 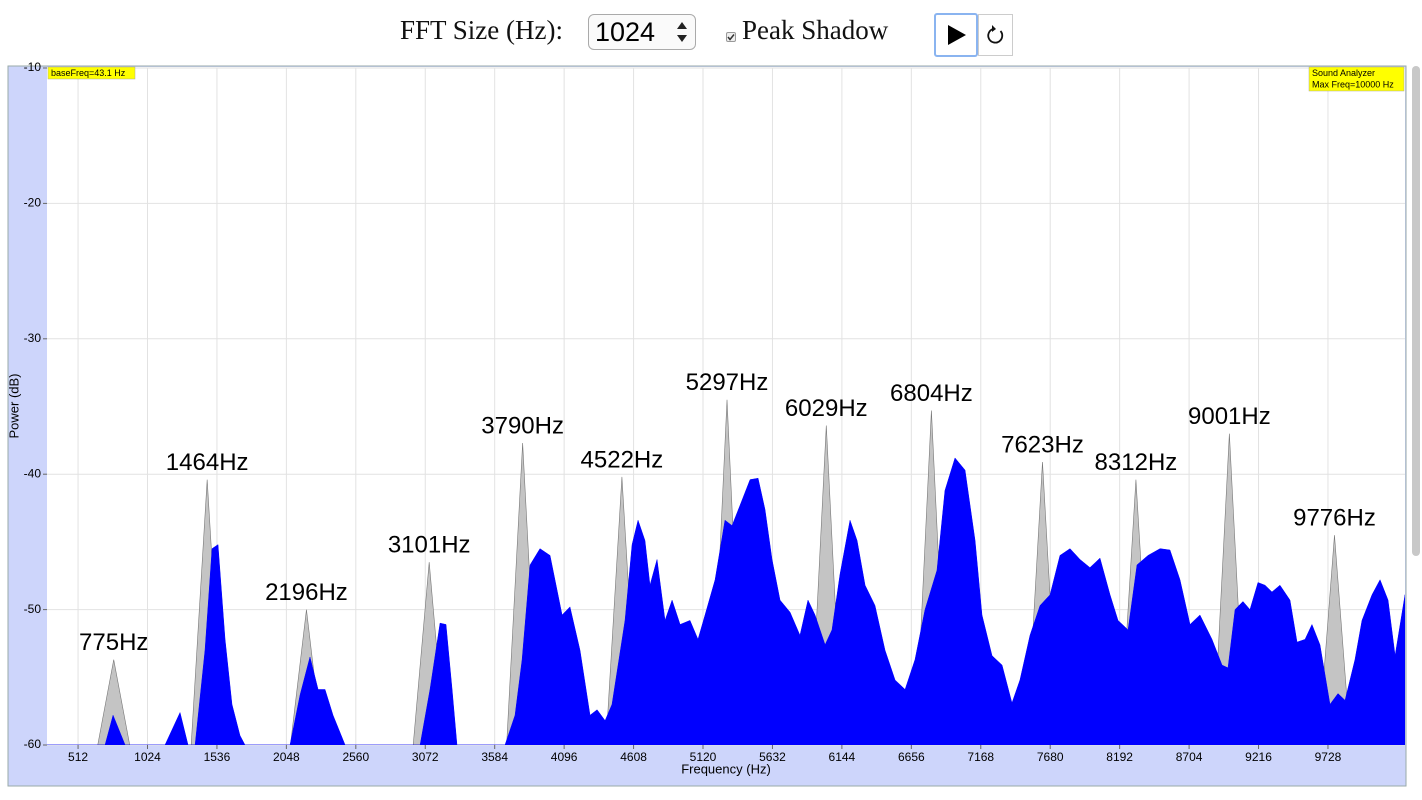 I want to click on x-tick-label: 7680, so click(x=1050, y=757).